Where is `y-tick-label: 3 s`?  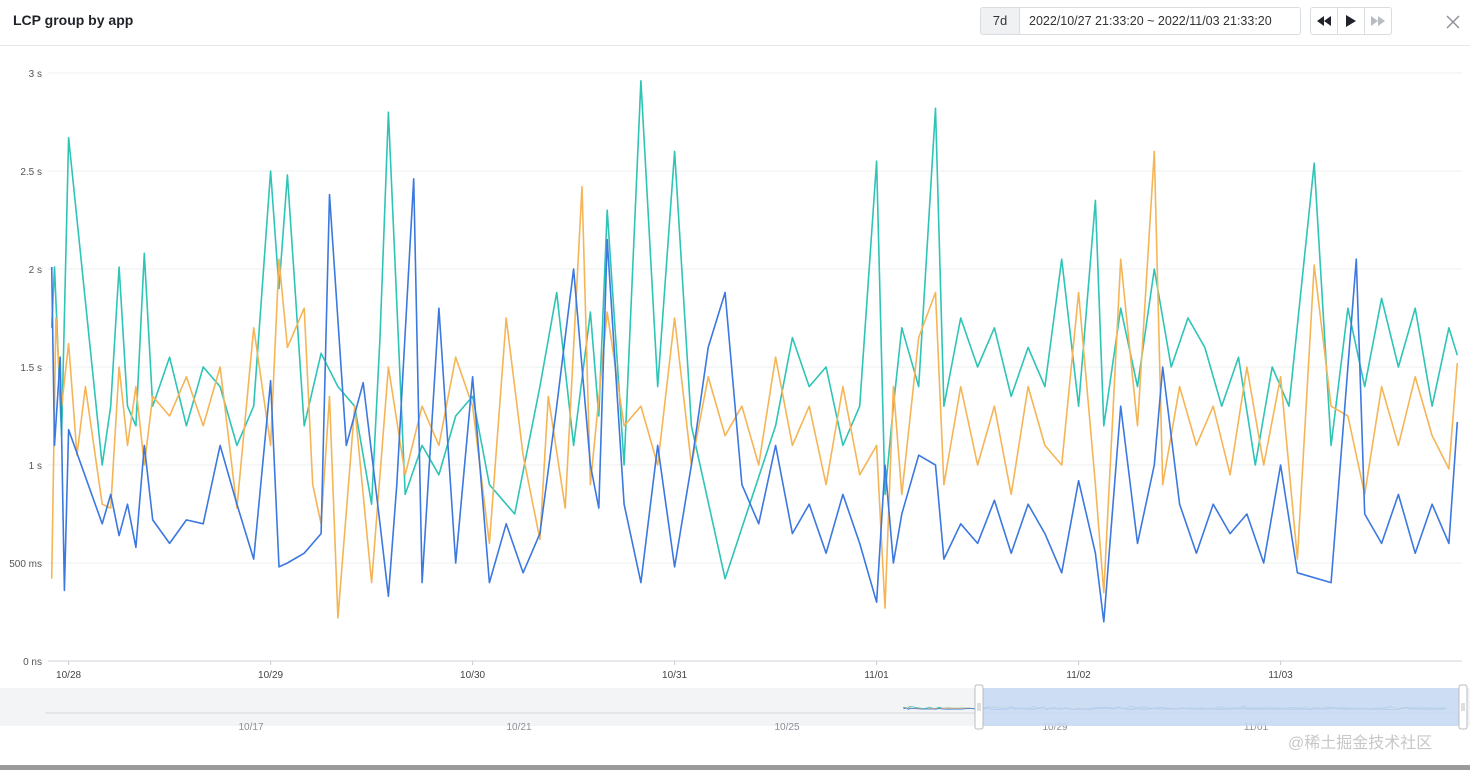
y-tick-label: 3 s is located at coordinates (35, 74).